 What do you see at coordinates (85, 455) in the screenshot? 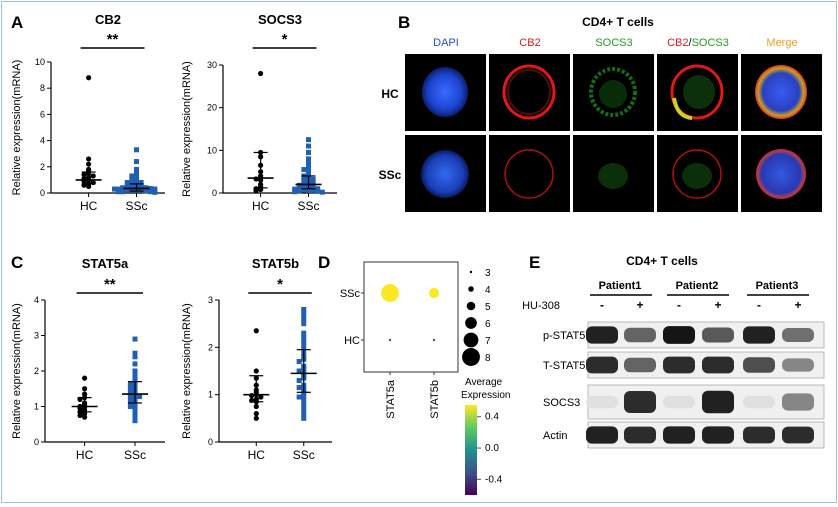
I see `stat5a-xtick-label: HC` at bounding box center [85, 455].